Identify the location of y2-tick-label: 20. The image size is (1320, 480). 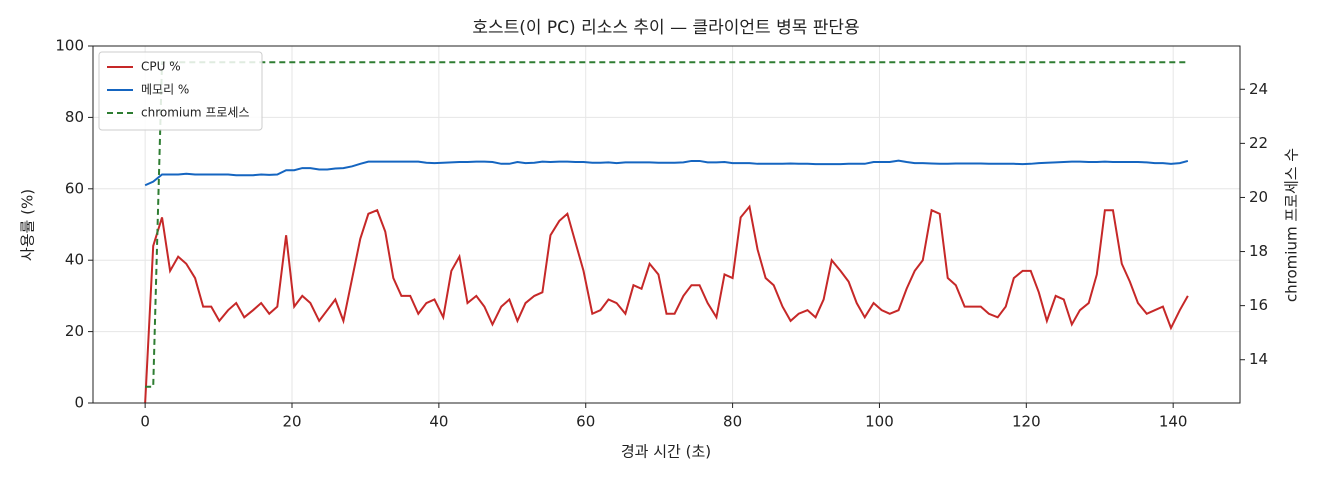
(1258, 197).